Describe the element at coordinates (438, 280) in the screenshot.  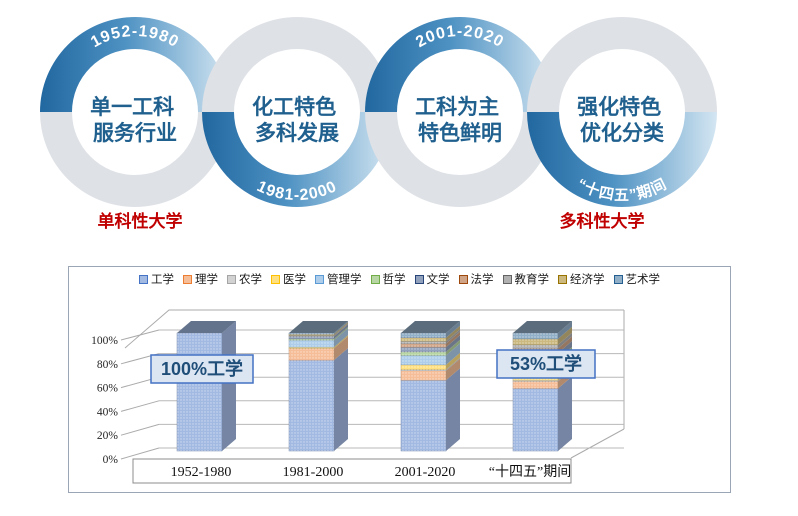
I see `legend-label: 文学` at that location.